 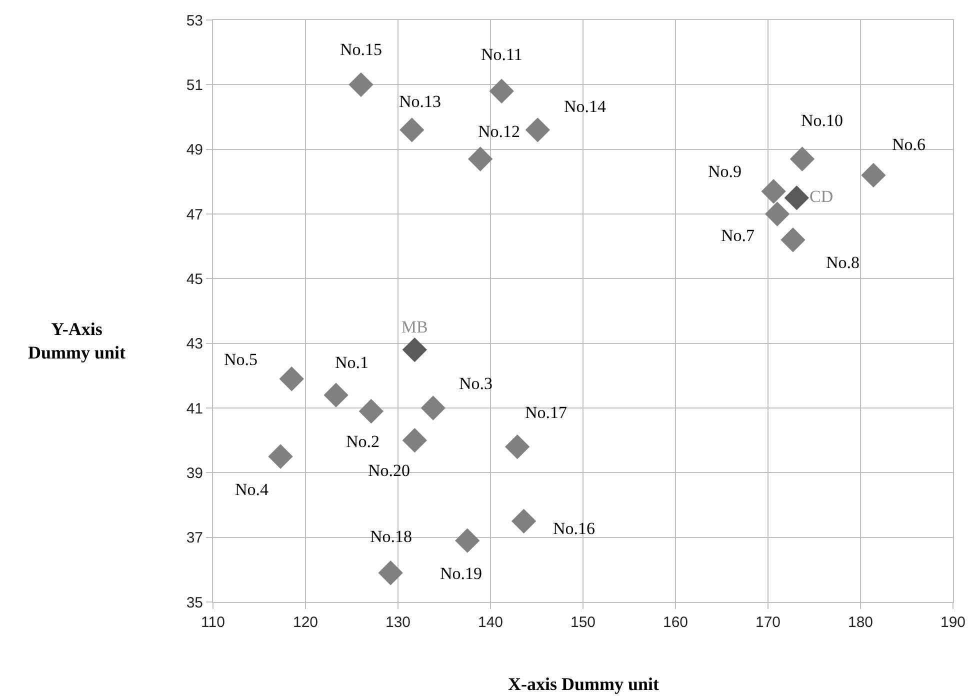 I want to click on annotation: No.16, so click(x=574, y=528).